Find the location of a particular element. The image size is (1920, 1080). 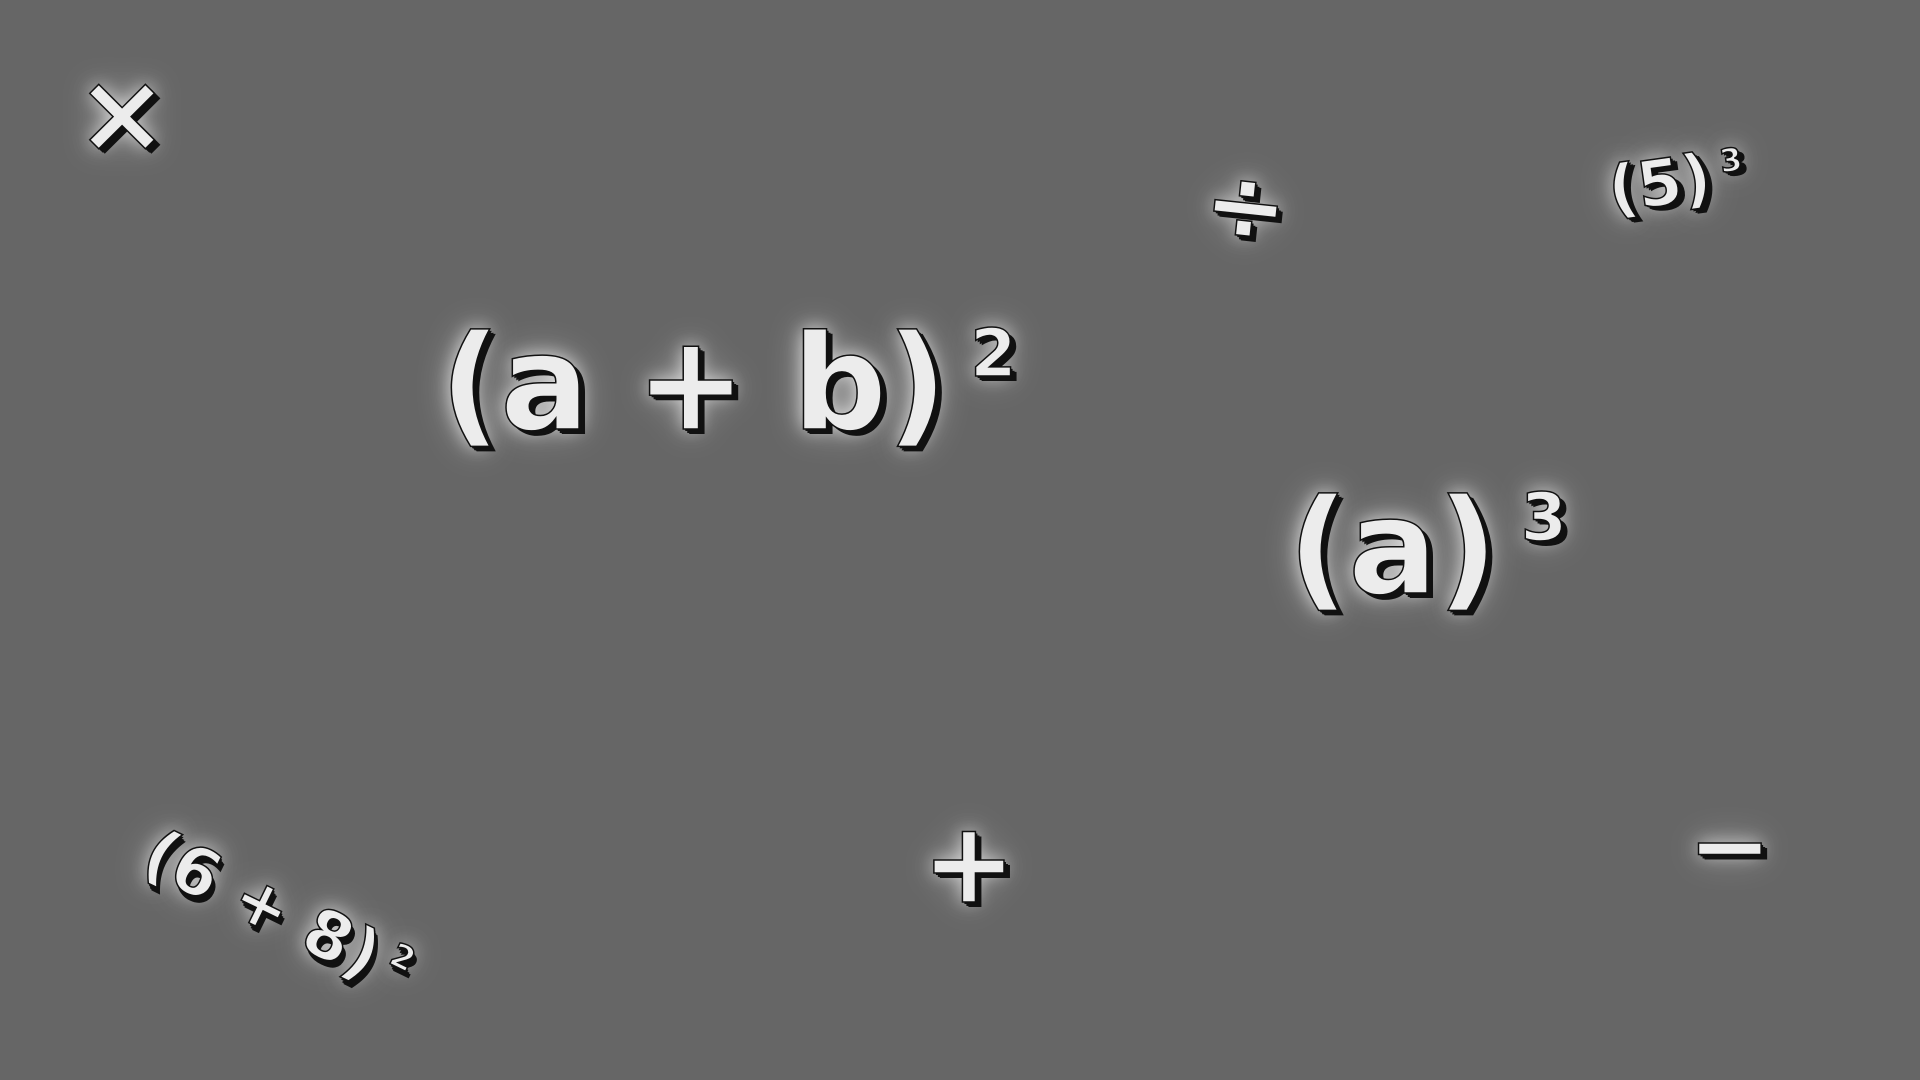

expression-base: (6 + 8) is located at coordinates (262, 904).